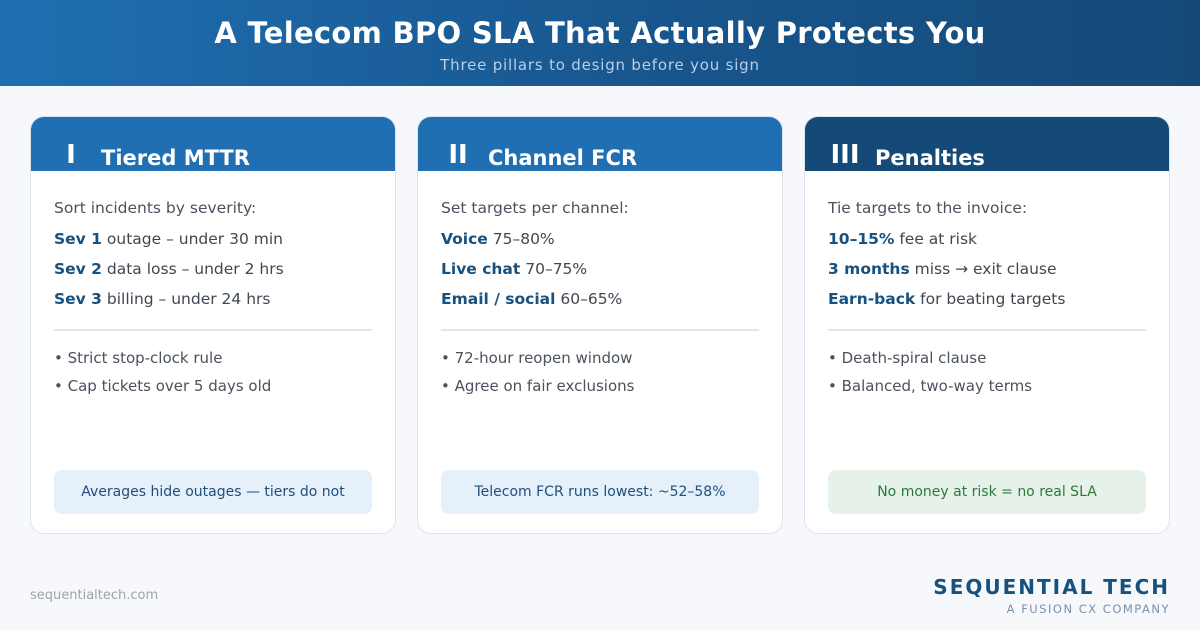  I want to click on row-text: data loss – under 2 hrs, so click(192, 269).